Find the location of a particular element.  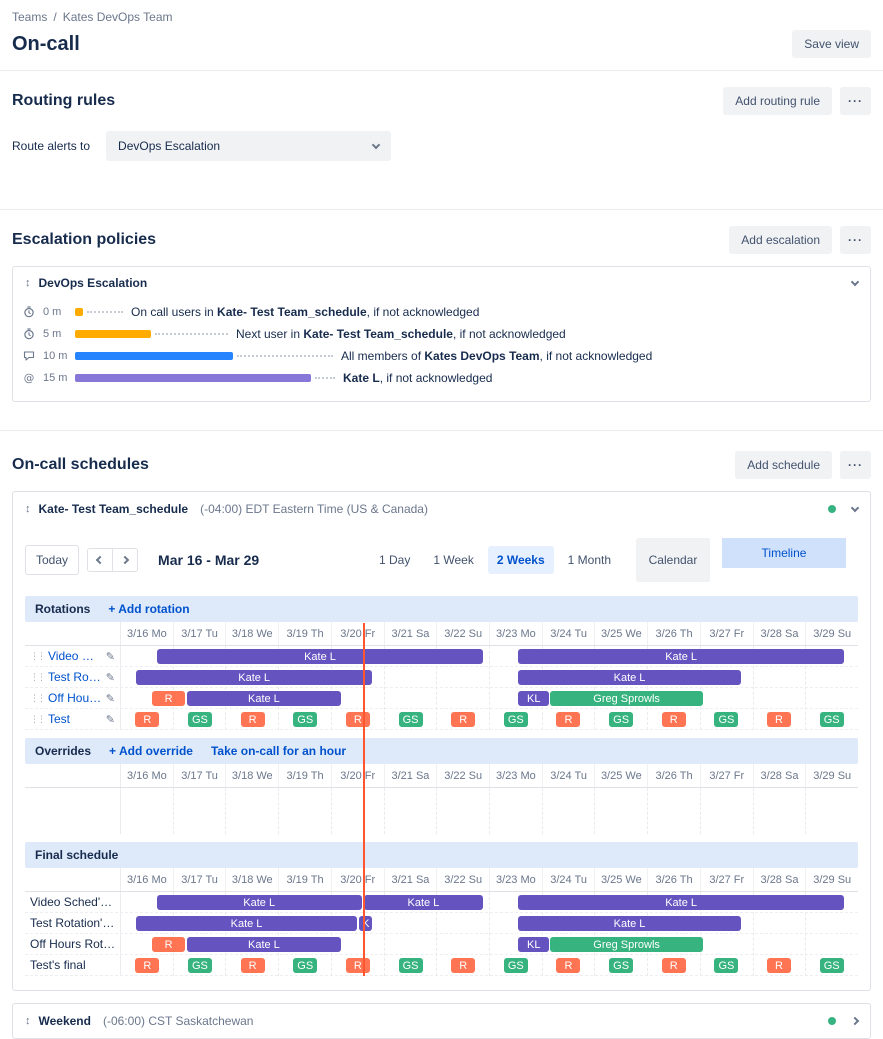

view-option-1-day: 1 Day is located at coordinates (394, 560).